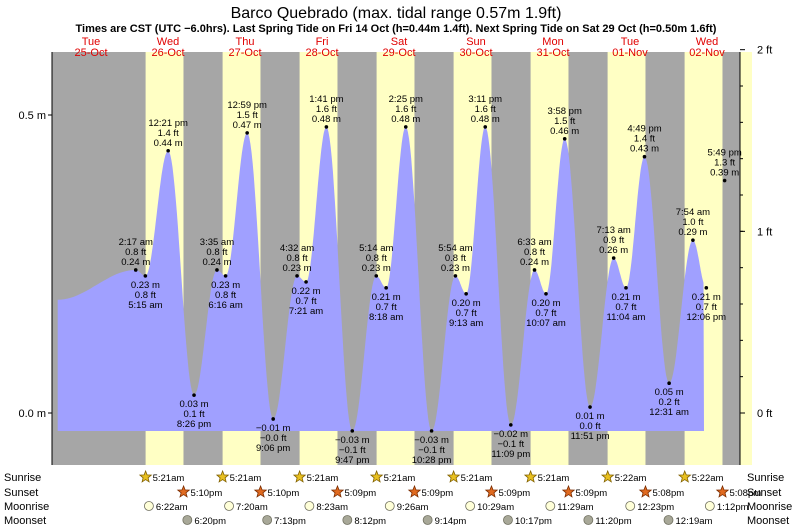 This screenshot has height=525, width=793. Describe the element at coordinates (769, 507) in the screenshot. I see `moonrise-row-label-right: Moonrise` at that location.